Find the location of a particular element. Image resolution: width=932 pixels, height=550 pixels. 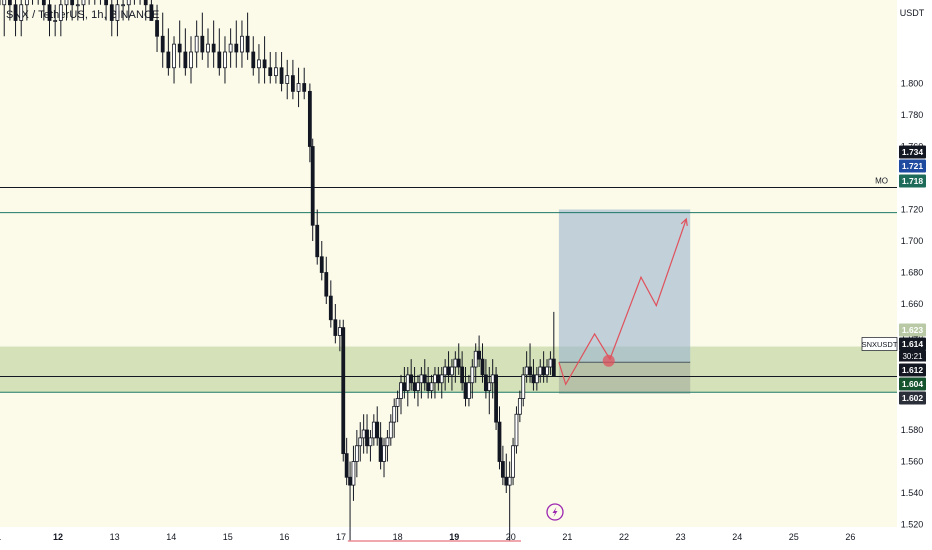

entry-marker is located at coordinates (608, 360).